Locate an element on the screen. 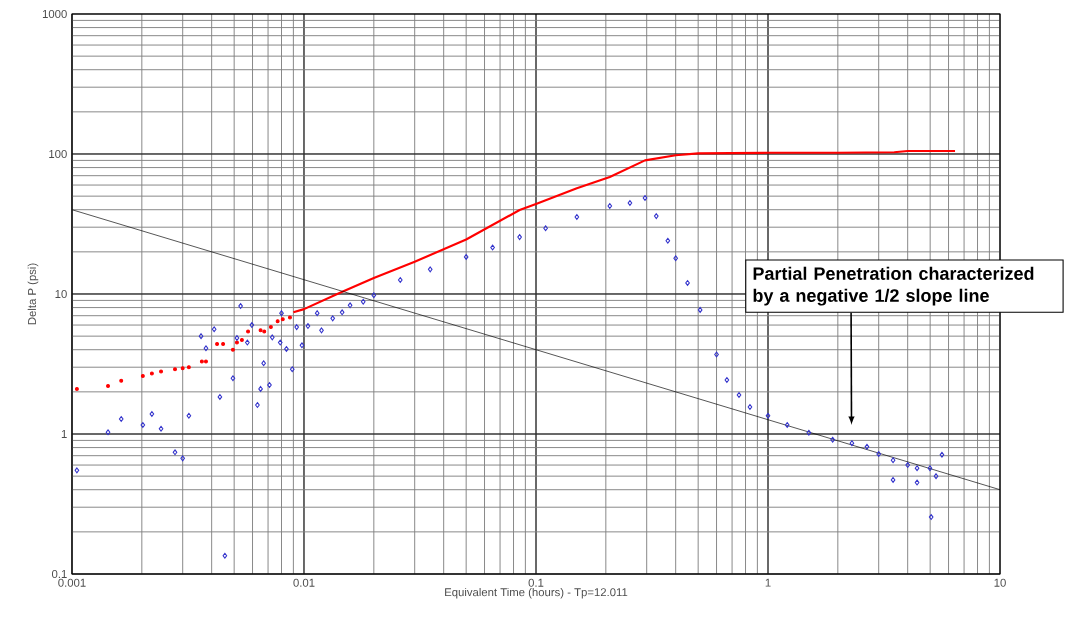  x-tick-label: 0.1 is located at coordinates (536, 582).